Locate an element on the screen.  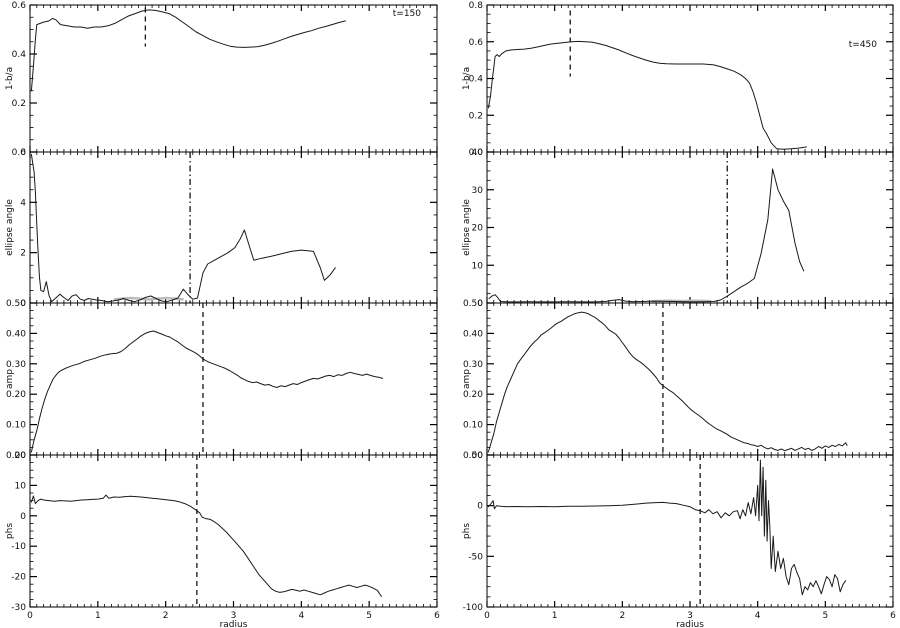
panel-l3: 0.00 0.10 0.20 0.30 0.40 0.50 amp is located at coordinates (221, 380).